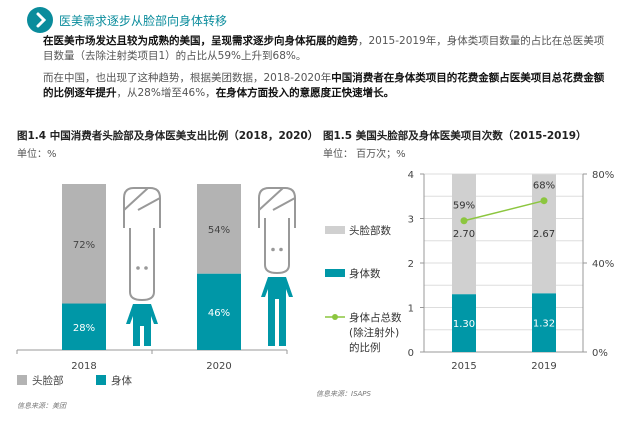  What do you see at coordinates (343, 394) in the screenshot?
I see `chart2-source: 信息来源：ISAPS` at bounding box center [343, 394].